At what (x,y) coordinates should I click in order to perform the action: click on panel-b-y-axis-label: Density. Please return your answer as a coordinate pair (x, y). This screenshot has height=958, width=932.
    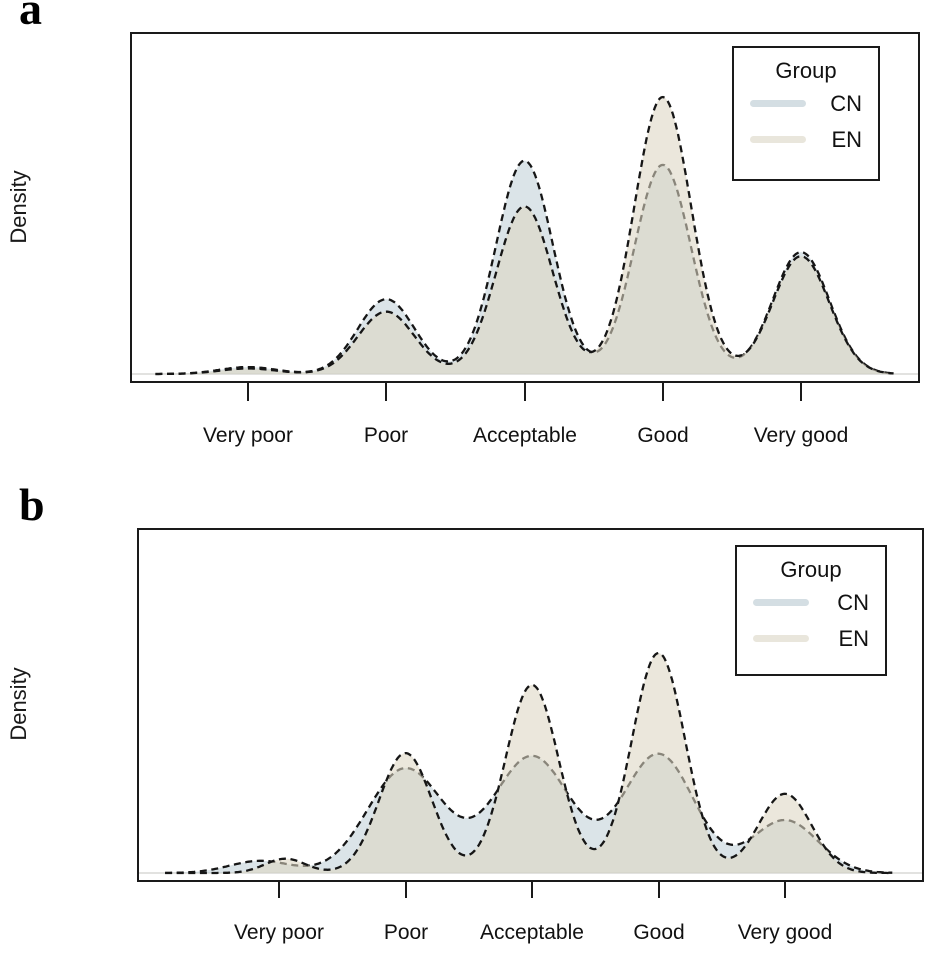
    Looking at the image, I should click on (18, 704).